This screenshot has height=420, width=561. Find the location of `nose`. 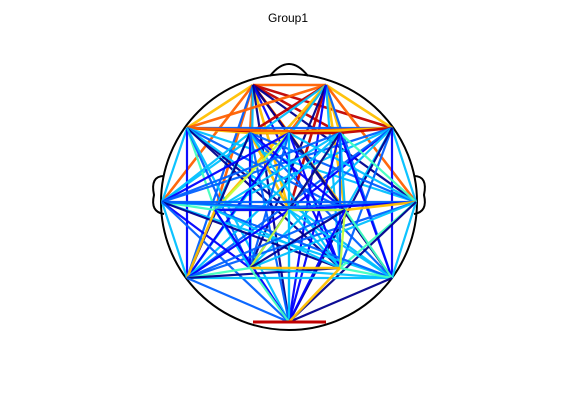

nose is located at coordinates (289, 70).